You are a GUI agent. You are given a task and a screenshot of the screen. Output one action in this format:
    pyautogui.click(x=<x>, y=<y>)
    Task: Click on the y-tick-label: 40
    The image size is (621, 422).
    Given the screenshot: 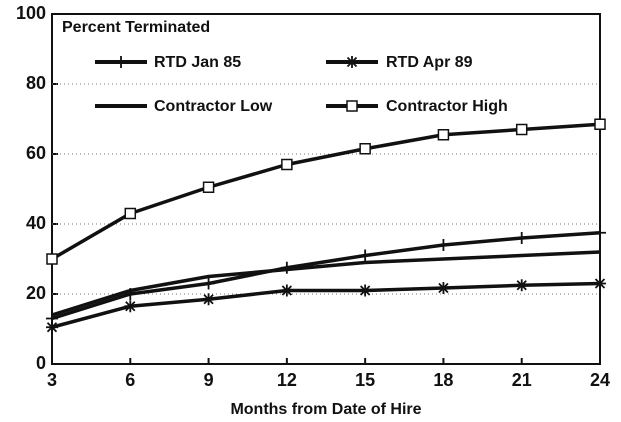 What is the action you would take?
    pyautogui.click(x=36, y=223)
    